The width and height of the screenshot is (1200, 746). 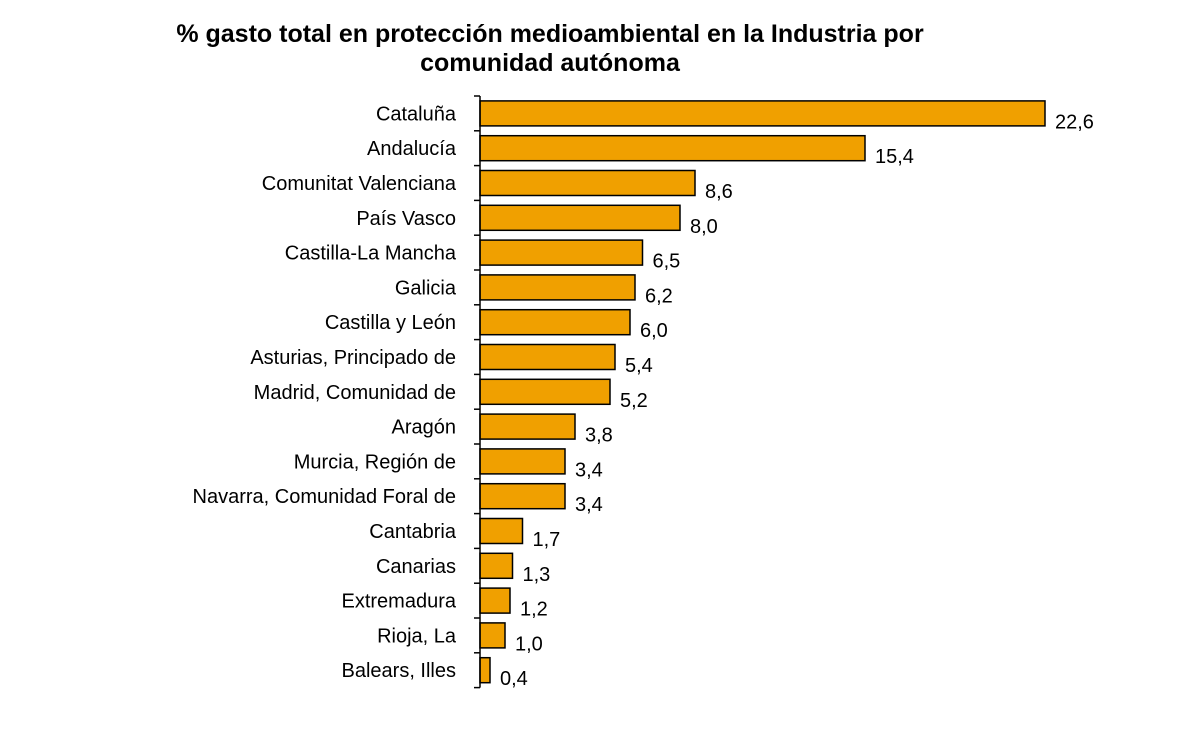 I want to click on chart-title-line-2: comunidad autónoma, so click(x=550, y=63).